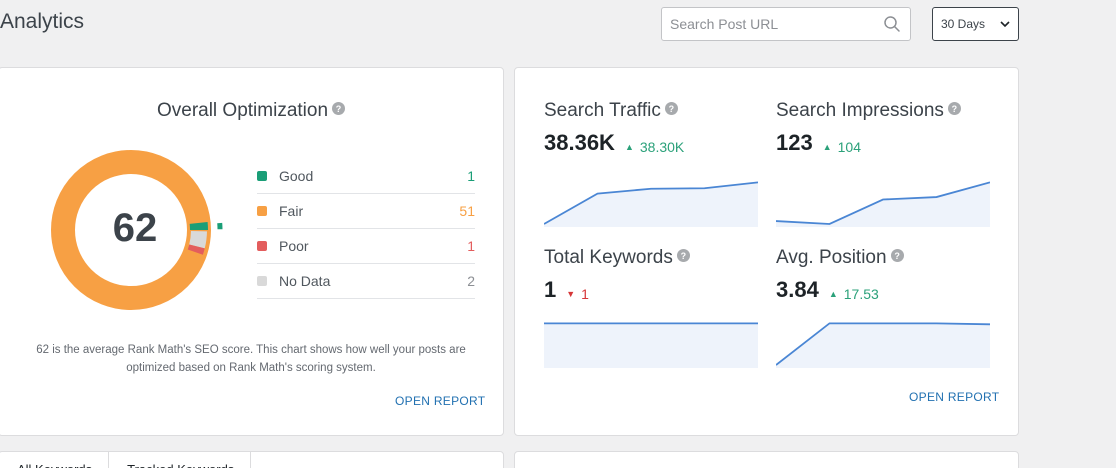  Describe the element at coordinates (651, 163) in the screenshot. I see `stat-search-traffic: Search Traffic? 38.36K ▲ 38.30K` at that location.